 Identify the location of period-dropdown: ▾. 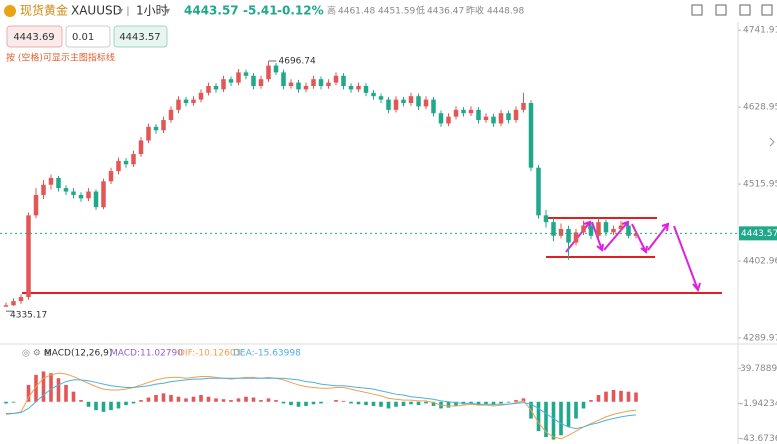
(167, 11).